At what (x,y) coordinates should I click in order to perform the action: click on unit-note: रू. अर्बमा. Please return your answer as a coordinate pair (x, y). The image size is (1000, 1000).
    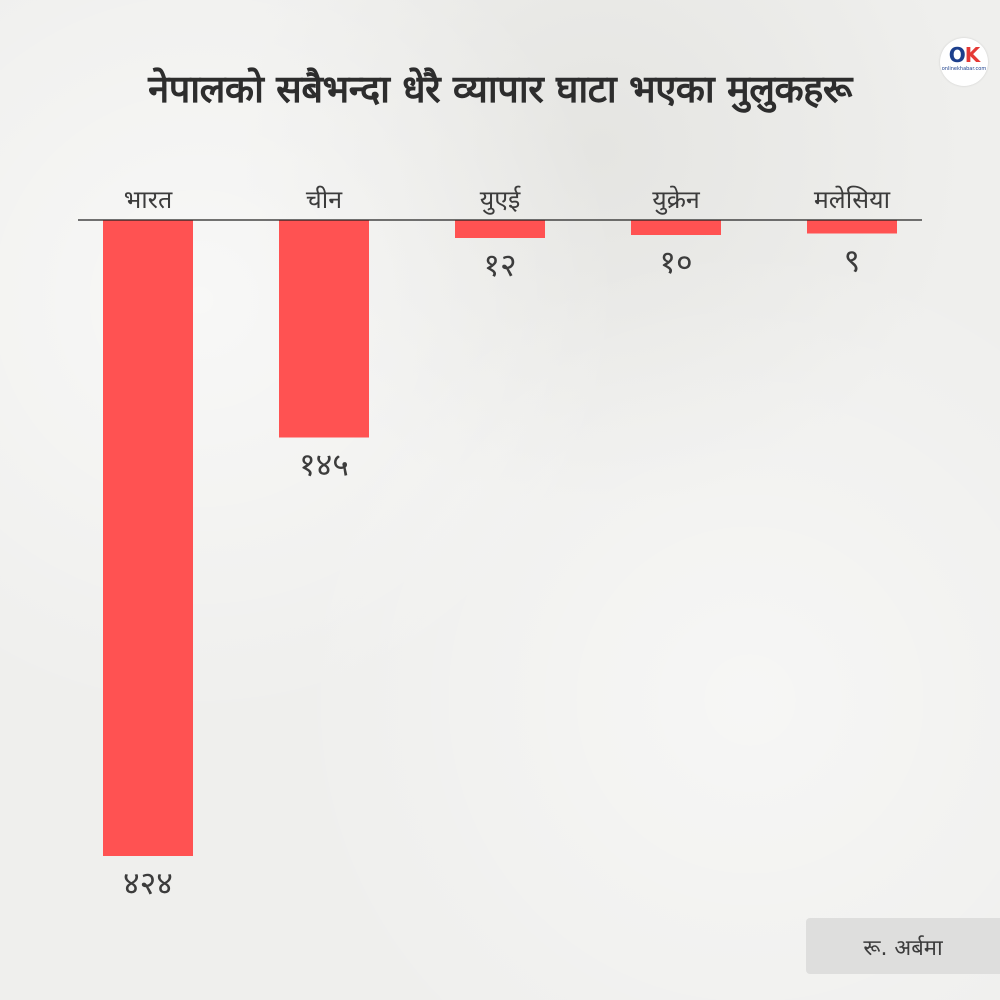
    Looking at the image, I should click on (903, 948).